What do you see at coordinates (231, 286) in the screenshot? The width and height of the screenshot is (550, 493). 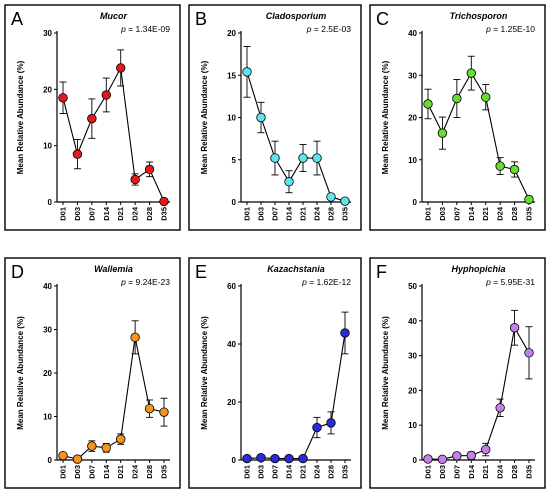 I see `y-tick-label: 60` at bounding box center [231, 286].